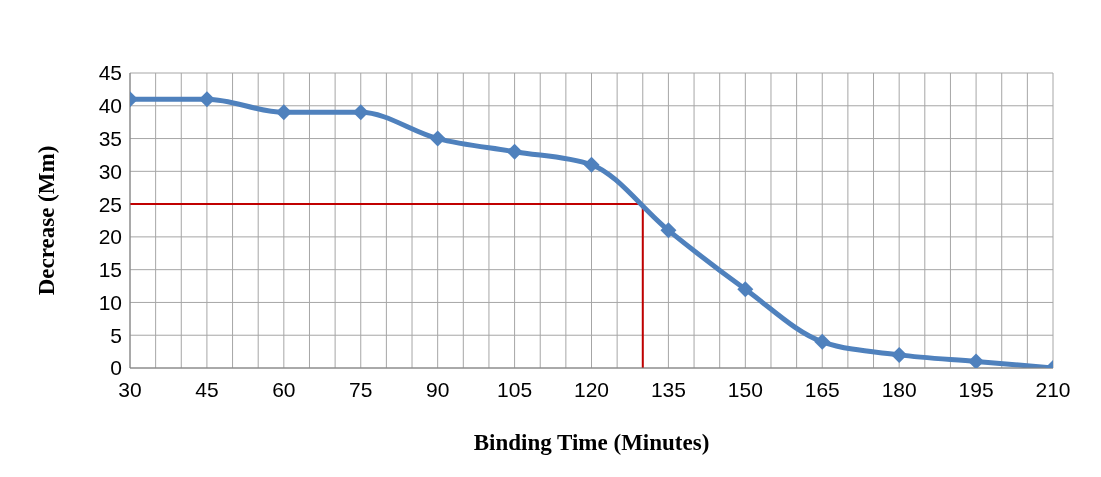 The image size is (1101, 477). What do you see at coordinates (116, 368) in the screenshot?
I see `y-tick-label: 0` at bounding box center [116, 368].